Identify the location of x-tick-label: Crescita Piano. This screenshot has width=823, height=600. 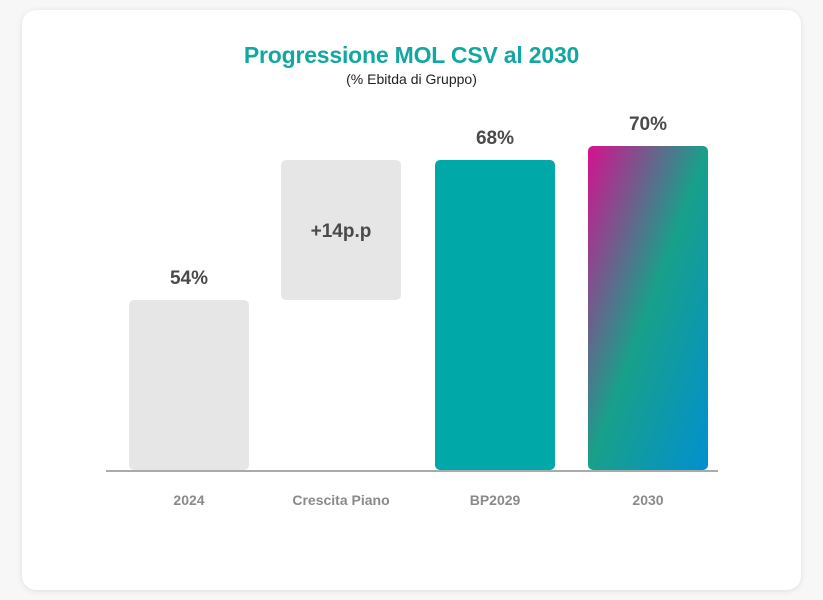
(340, 500).